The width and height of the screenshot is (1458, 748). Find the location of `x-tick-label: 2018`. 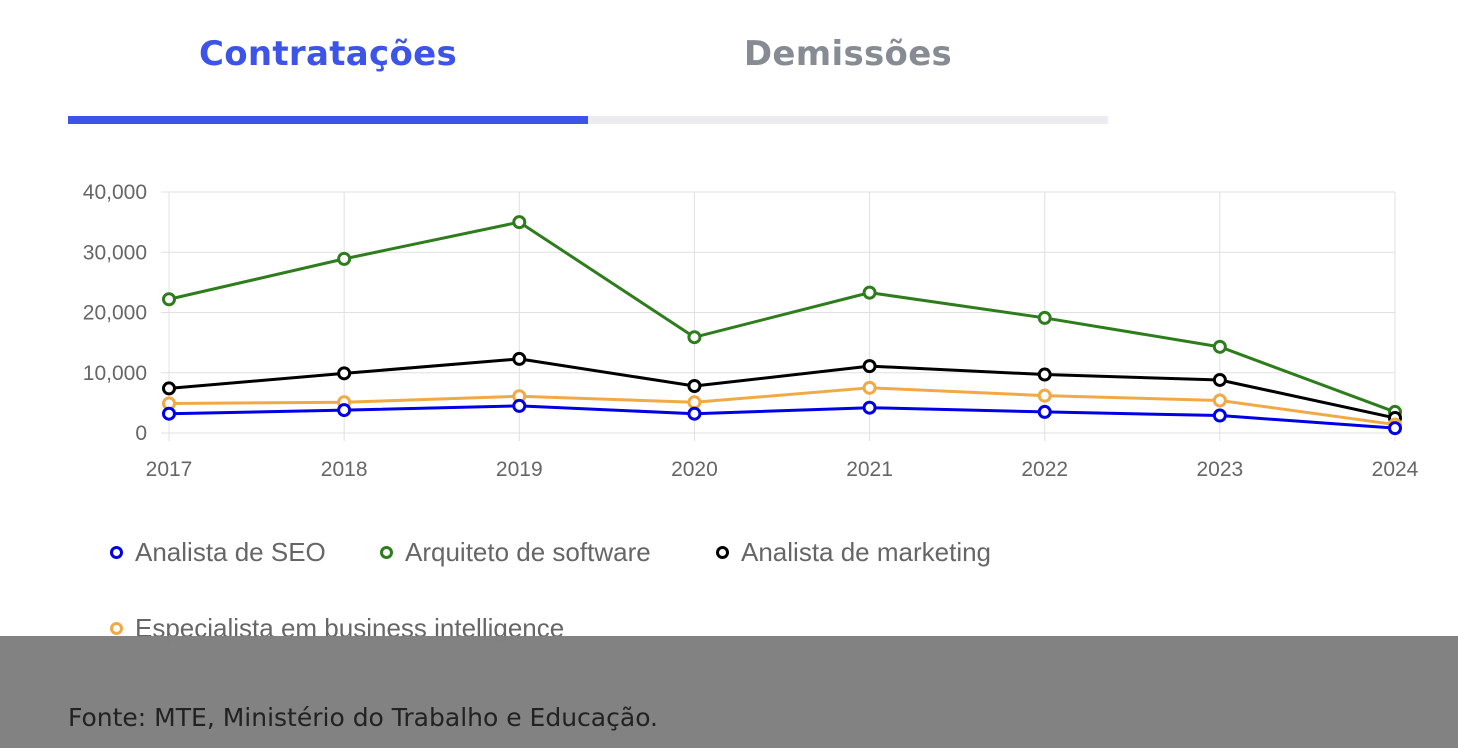

x-tick-label: 2018 is located at coordinates (344, 469).